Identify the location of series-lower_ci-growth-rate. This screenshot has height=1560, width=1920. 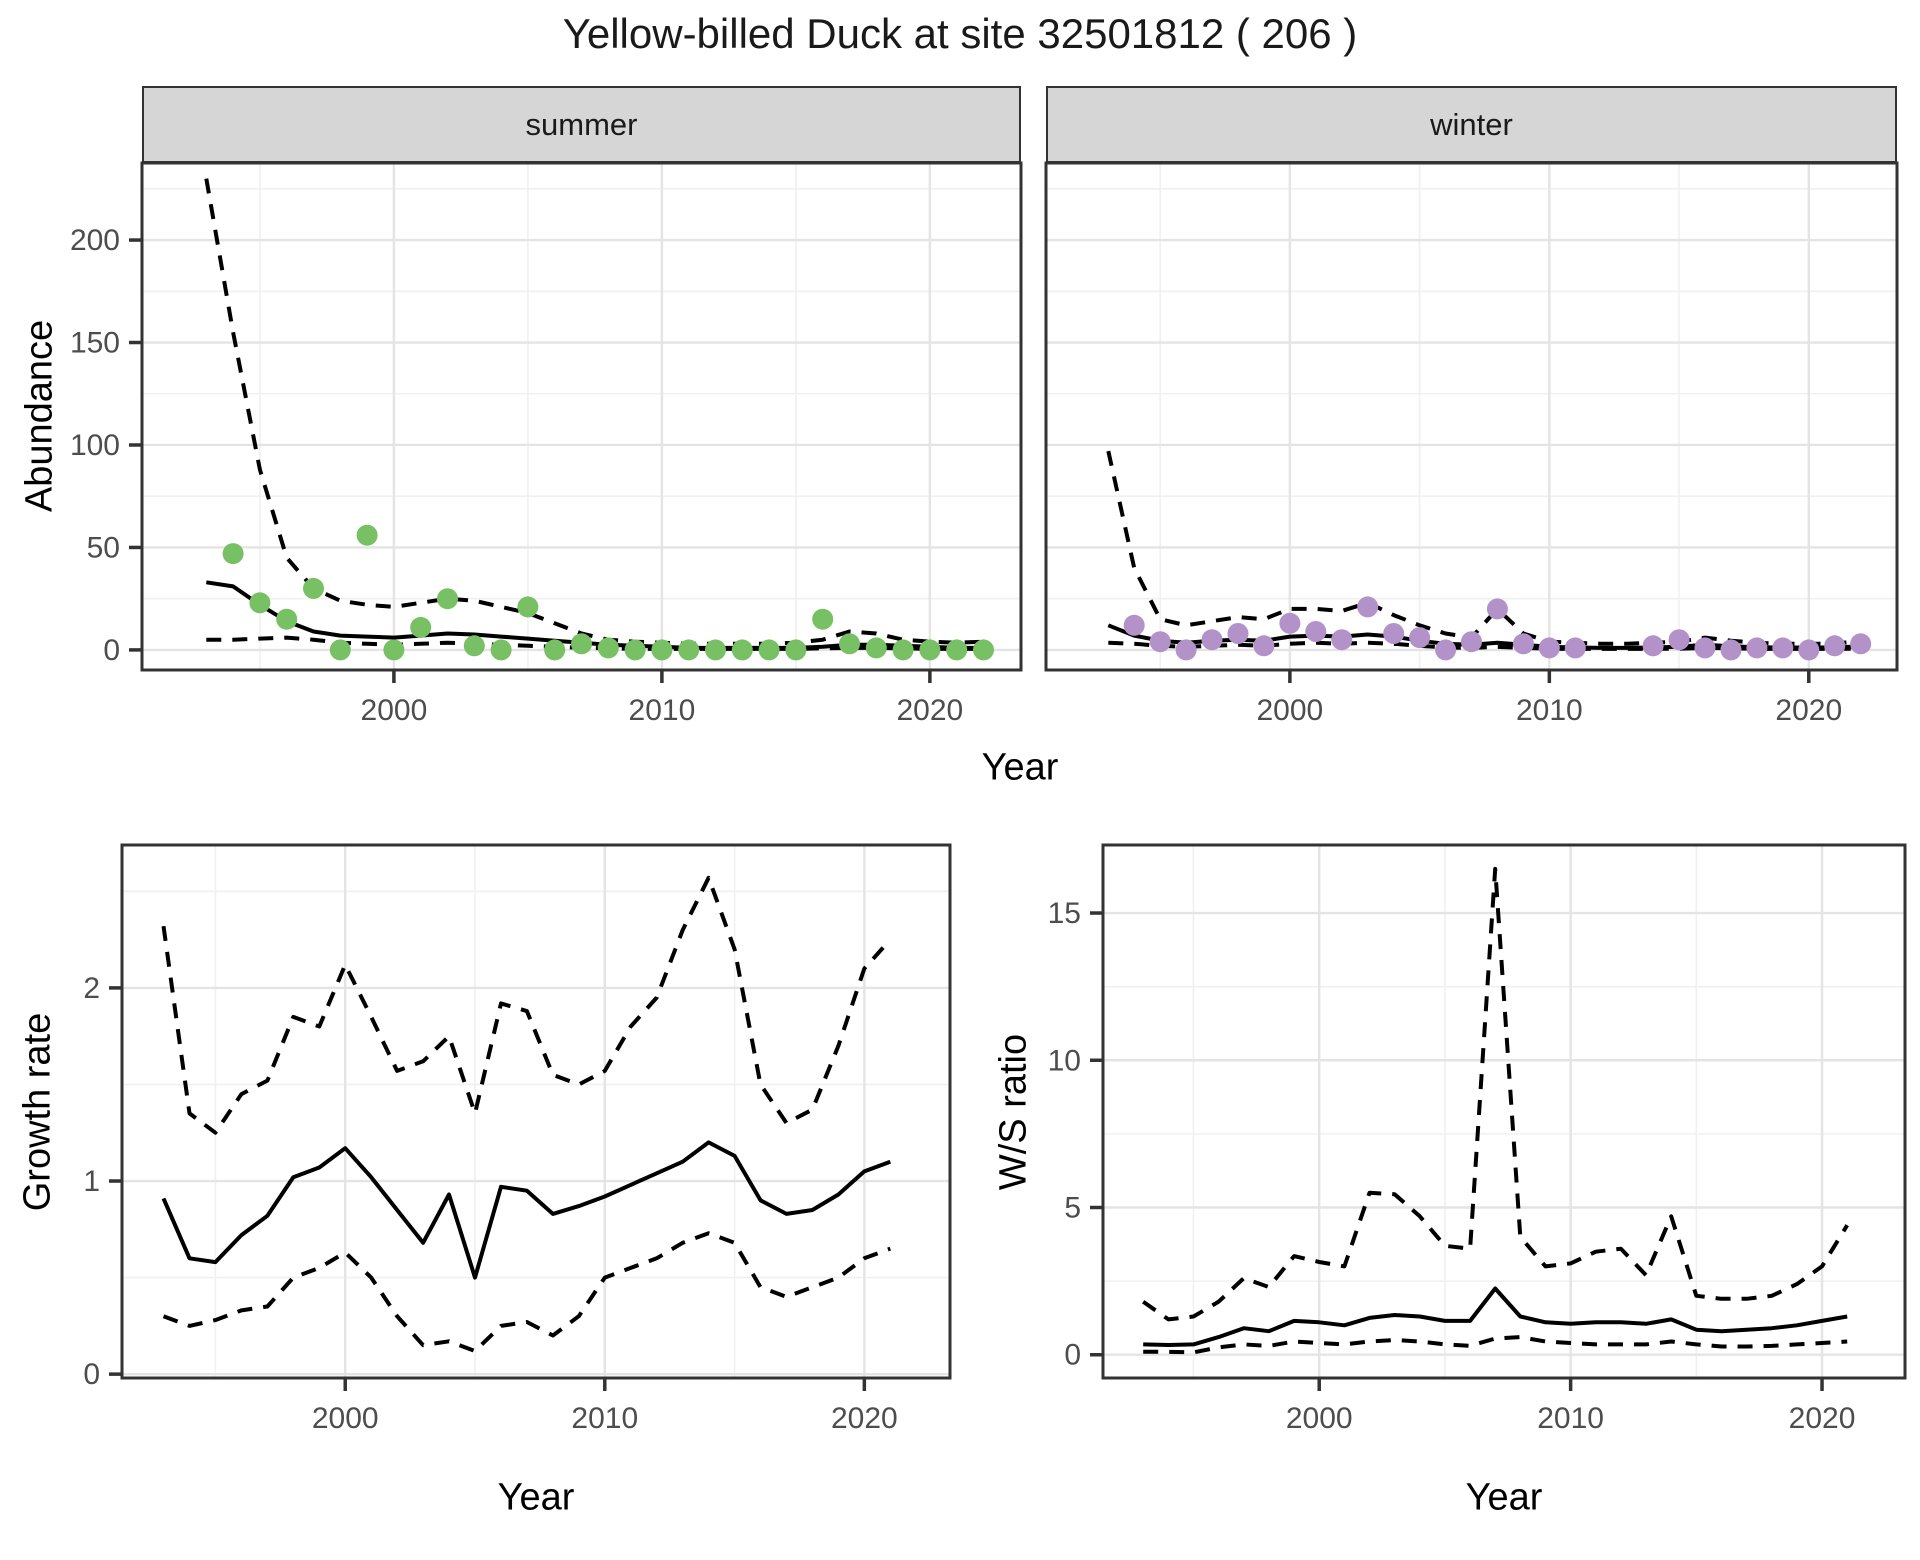
(526, 1292).